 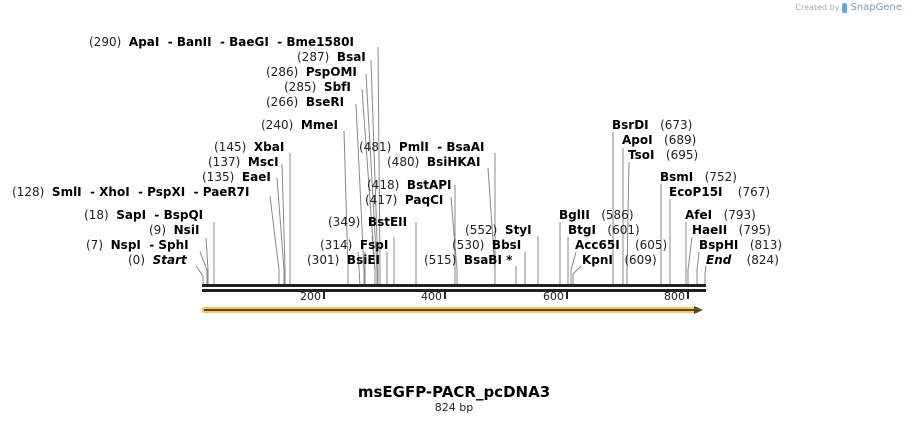 What do you see at coordinates (553, 296) in the screenshot?
I see `ruler-label: 600` at bounding box center [553, 296].